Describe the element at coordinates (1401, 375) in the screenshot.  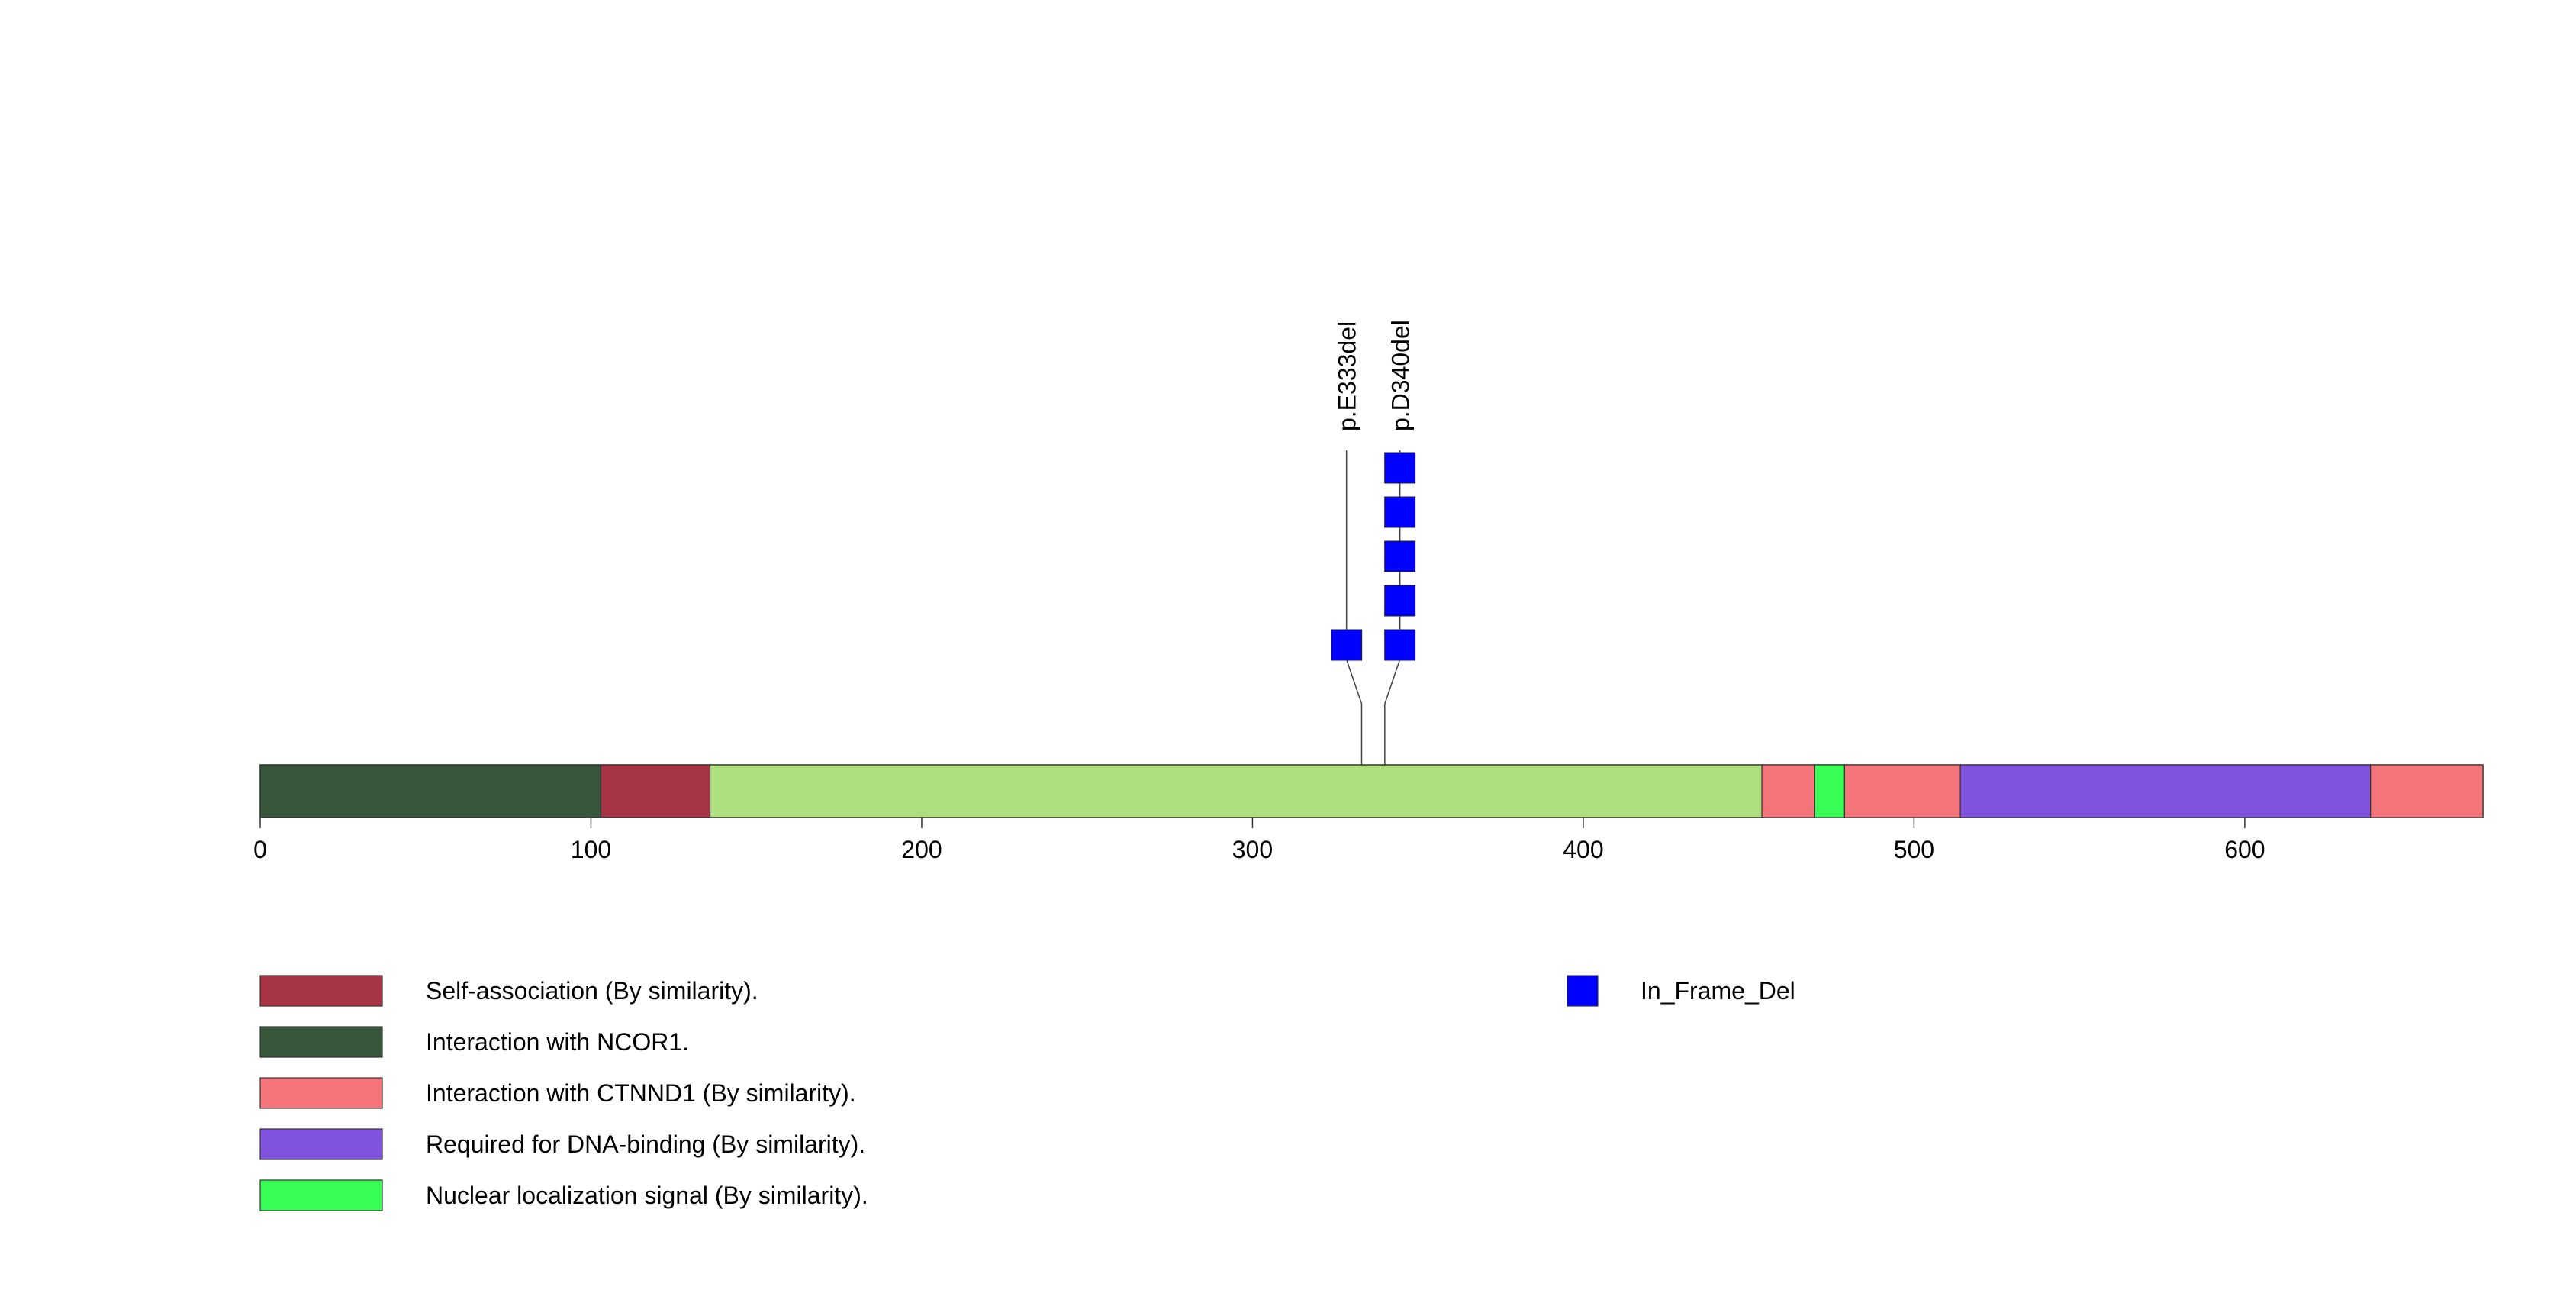
I see `mutation-label-p-d340del: p.D340del` at that location.